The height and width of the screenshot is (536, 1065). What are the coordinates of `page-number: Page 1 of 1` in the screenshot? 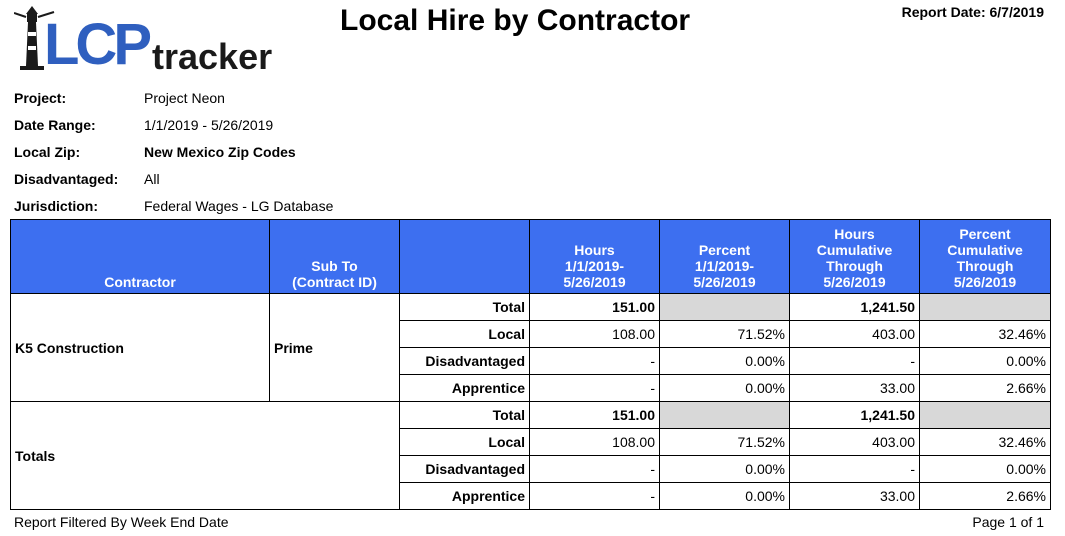 It's located at (1008, 522).